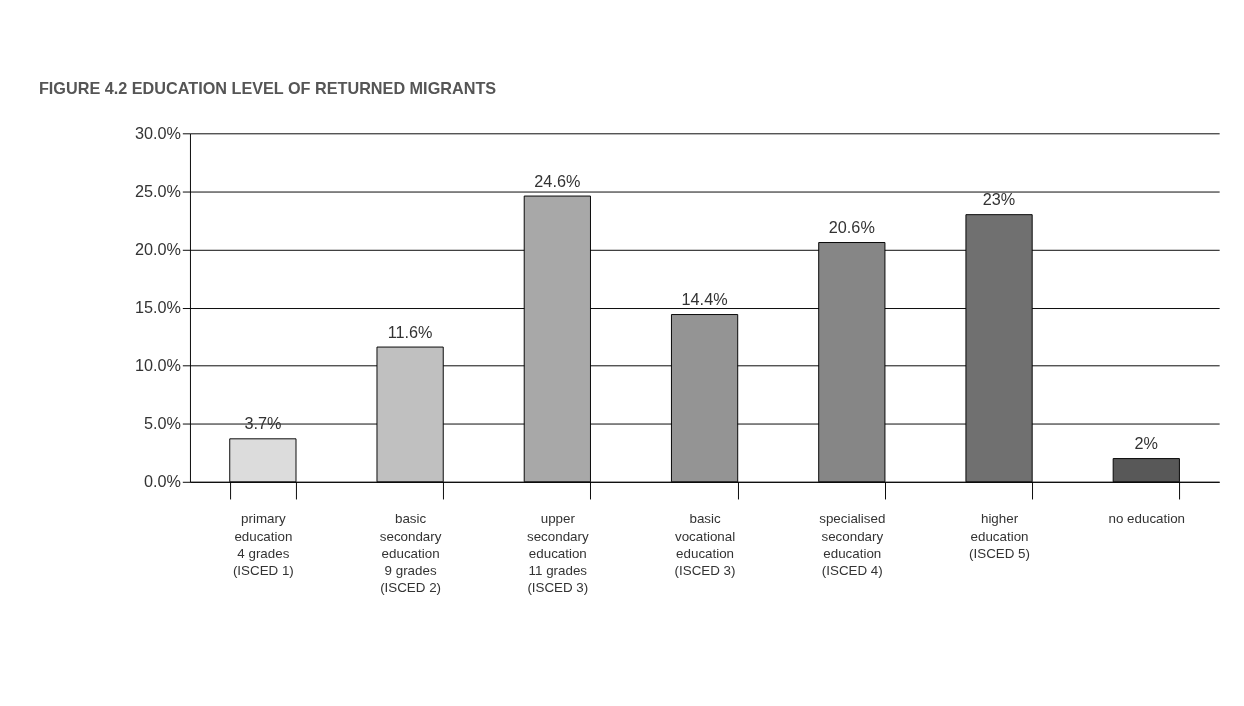 The image size is (1244, 706). I want to click on x-tick-label: basic secondary education 9 grades (ISCED 2), so click(410, 553).